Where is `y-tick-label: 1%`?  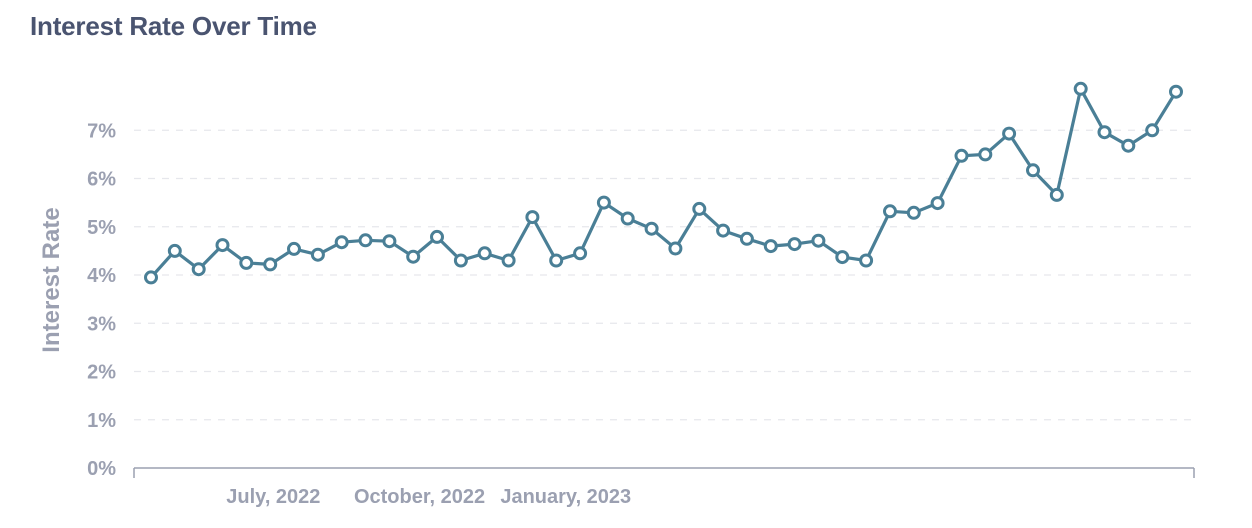 y-tick-label: 1% is located at coordinates (101, 421).